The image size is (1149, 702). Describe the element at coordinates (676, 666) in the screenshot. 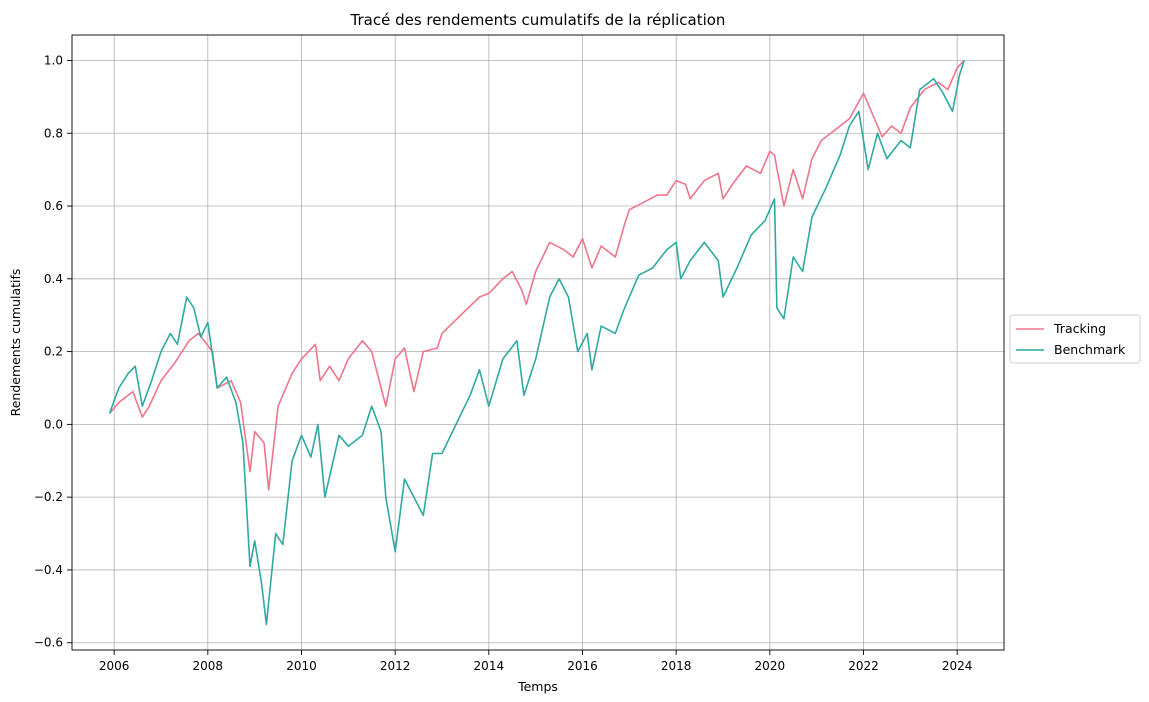

I see `x-tick-label: 2018` at that location.